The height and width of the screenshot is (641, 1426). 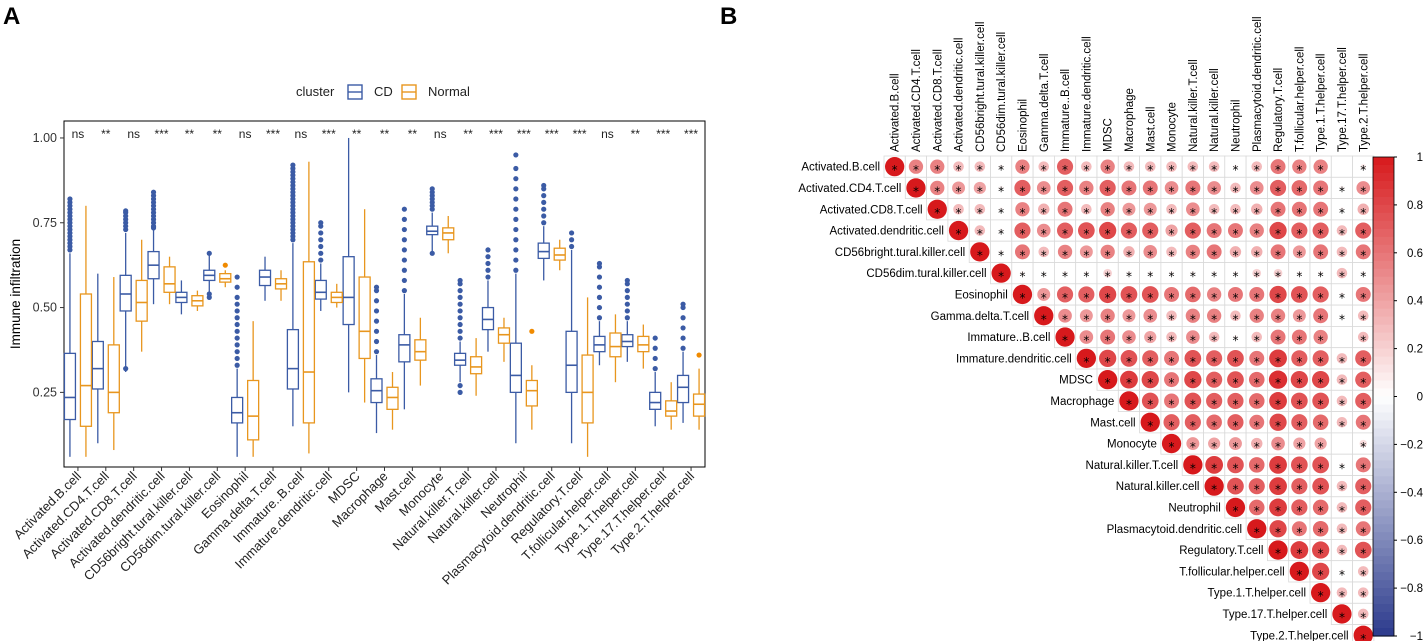 I want to click on colorbar-tick-label: 0.2, so click(x=1415, y=350).